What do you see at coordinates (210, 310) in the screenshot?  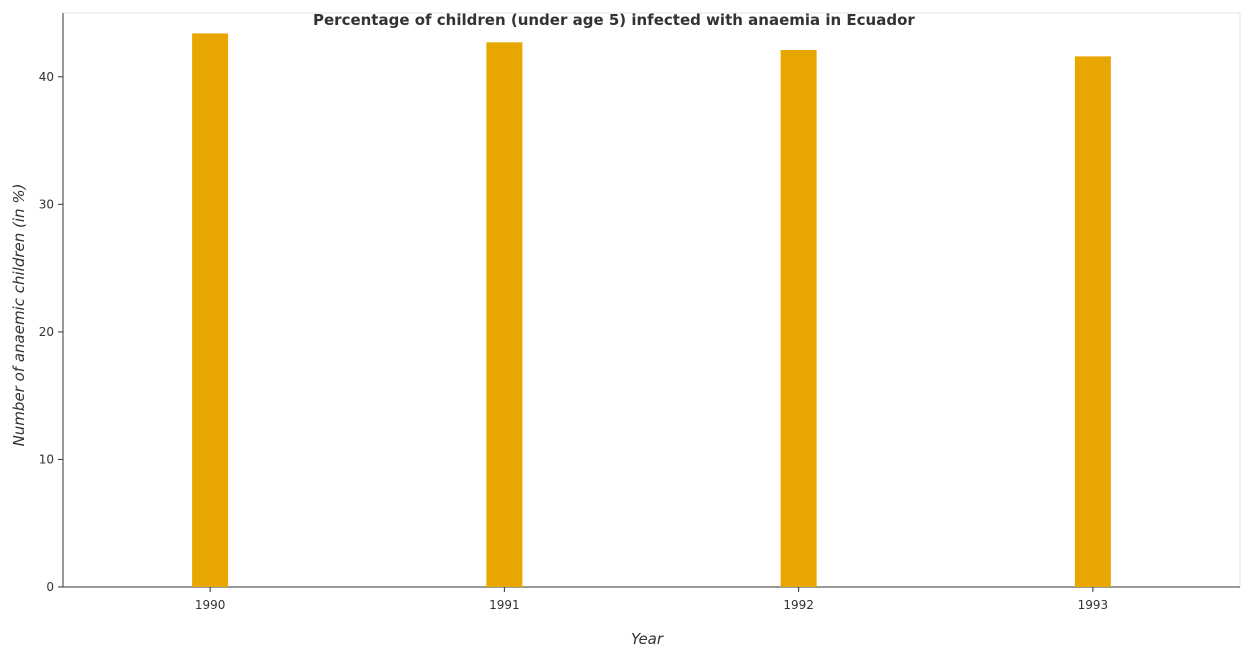 I see `bar-1990` at bounding box center [210, 310].